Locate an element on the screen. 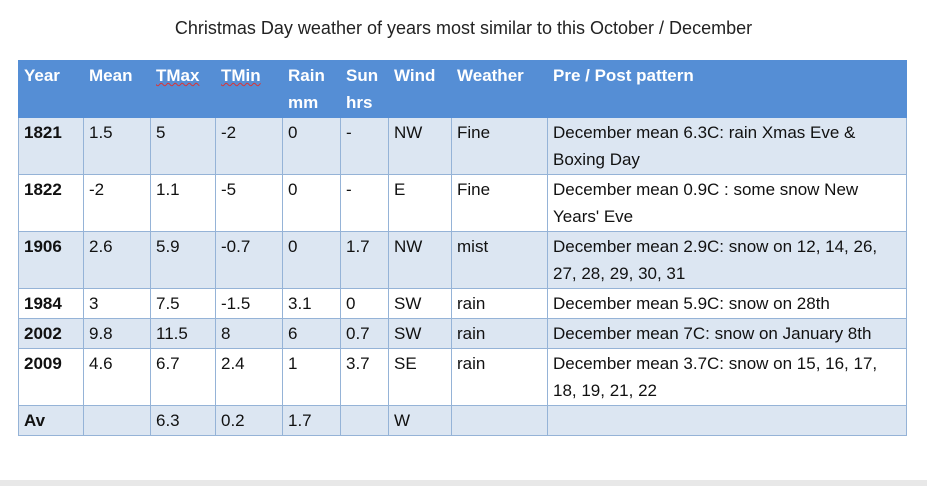  year-cell: 1821 is located at coordinates (51, 146).